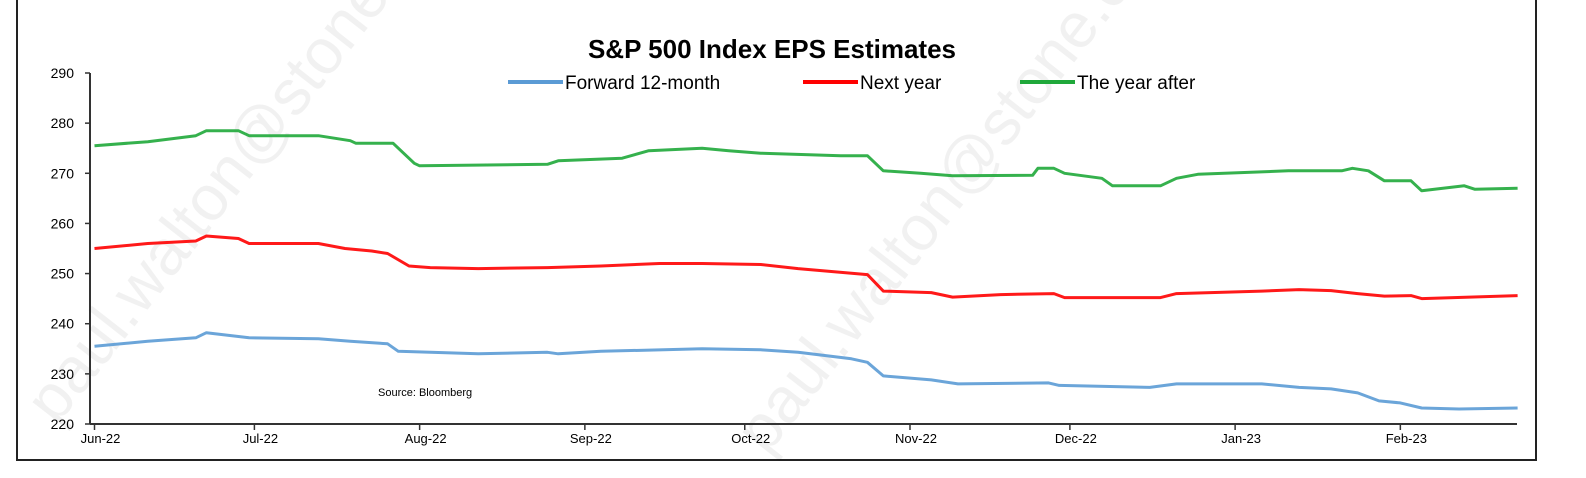 This screenshot has width=1586, height=478. I want to click on legend: Forward 12-month Next year The year after, so click(852, 83).